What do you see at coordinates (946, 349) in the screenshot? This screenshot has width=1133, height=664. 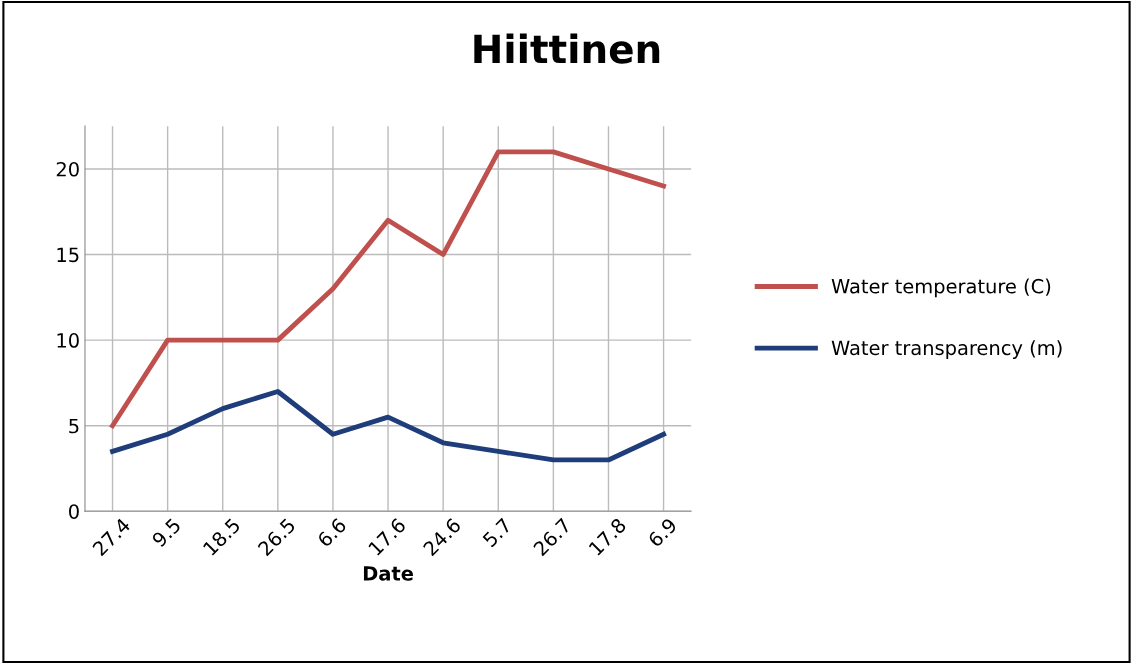 I see `legend-label: Water transparency (m)` at bounding box center [946, 349].